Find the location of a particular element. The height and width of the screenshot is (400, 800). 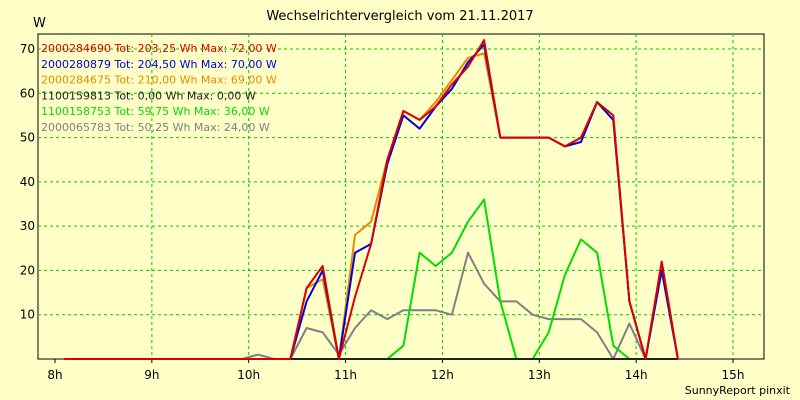

x-tick-label: 15h is located at coordinates (733, 375).